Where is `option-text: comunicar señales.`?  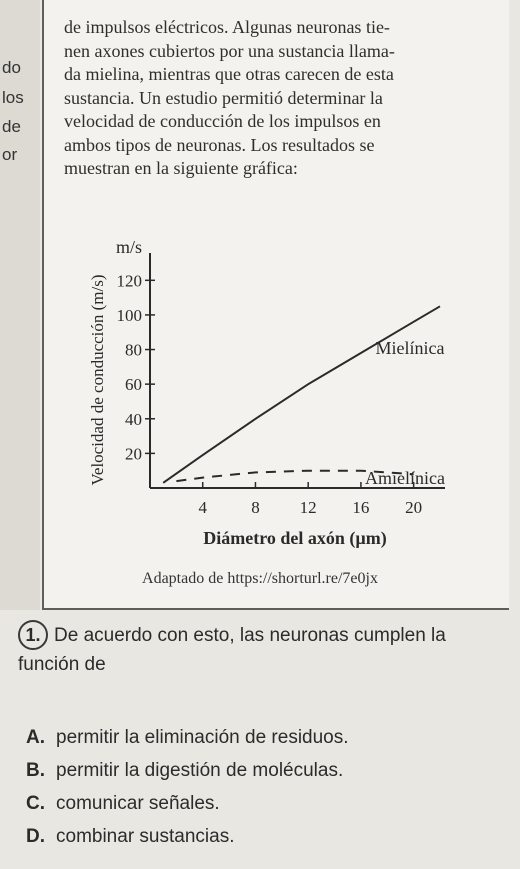 option-text: comunicar señales. is located at coordinates (138, 803).